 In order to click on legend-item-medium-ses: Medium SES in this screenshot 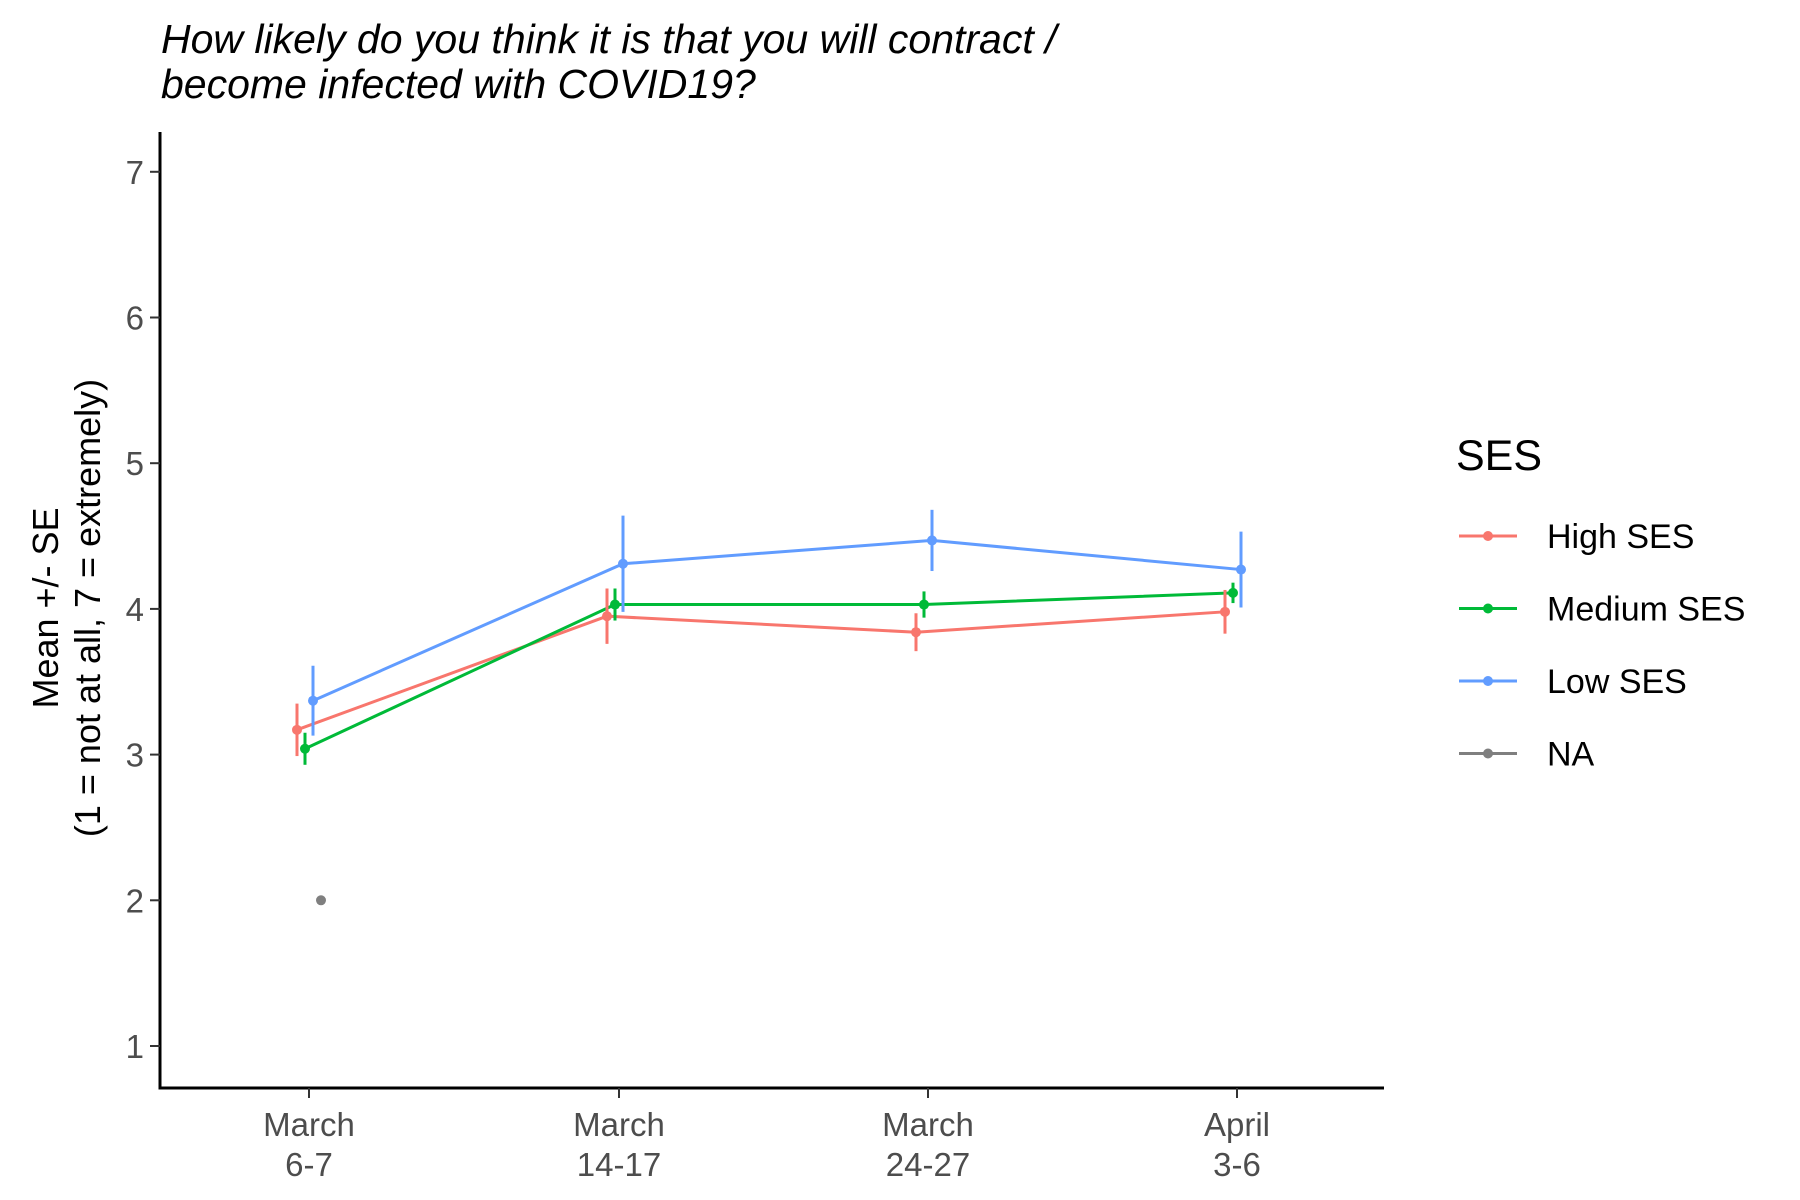, I will do `click(1602, 610)`.